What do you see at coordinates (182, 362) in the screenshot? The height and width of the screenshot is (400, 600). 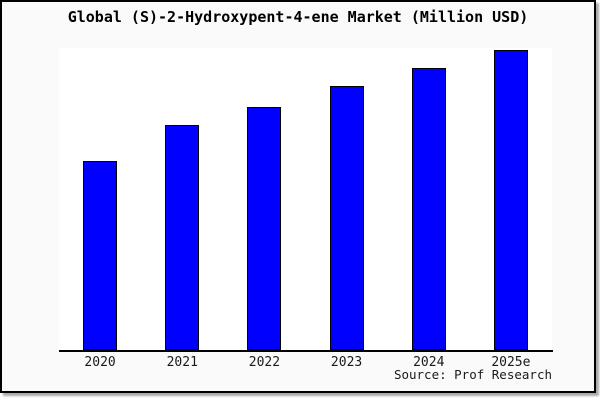 I see `x-tick-label-2021: 2021` at bounding box center [182, 362].